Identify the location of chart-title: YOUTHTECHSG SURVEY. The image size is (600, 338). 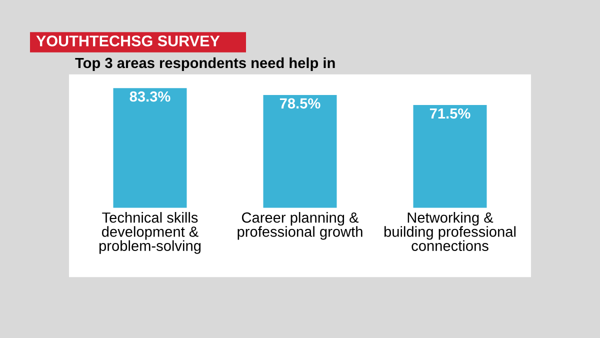
(128, 41).